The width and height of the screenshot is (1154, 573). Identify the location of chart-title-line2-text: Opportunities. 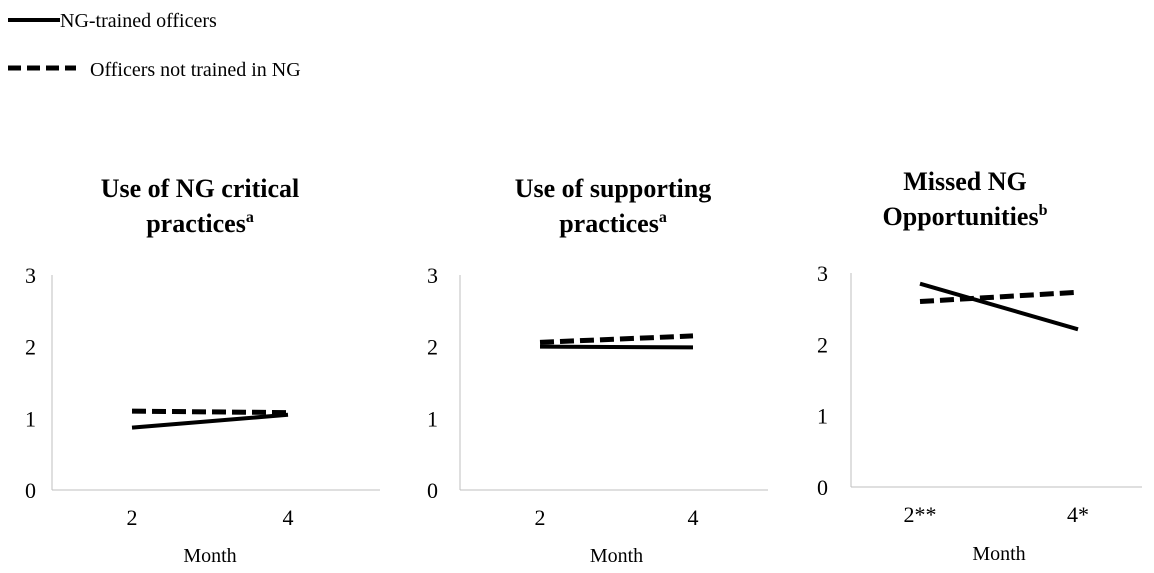
(961, 216).